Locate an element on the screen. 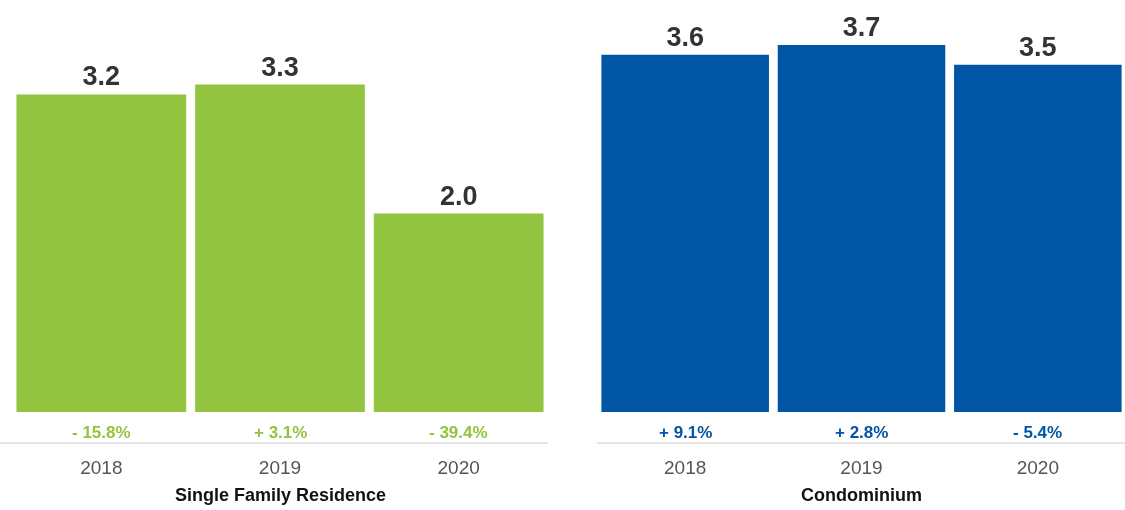 The image size is (1125, 510). data-label: 3.7 is located at coordinates (861, 26).